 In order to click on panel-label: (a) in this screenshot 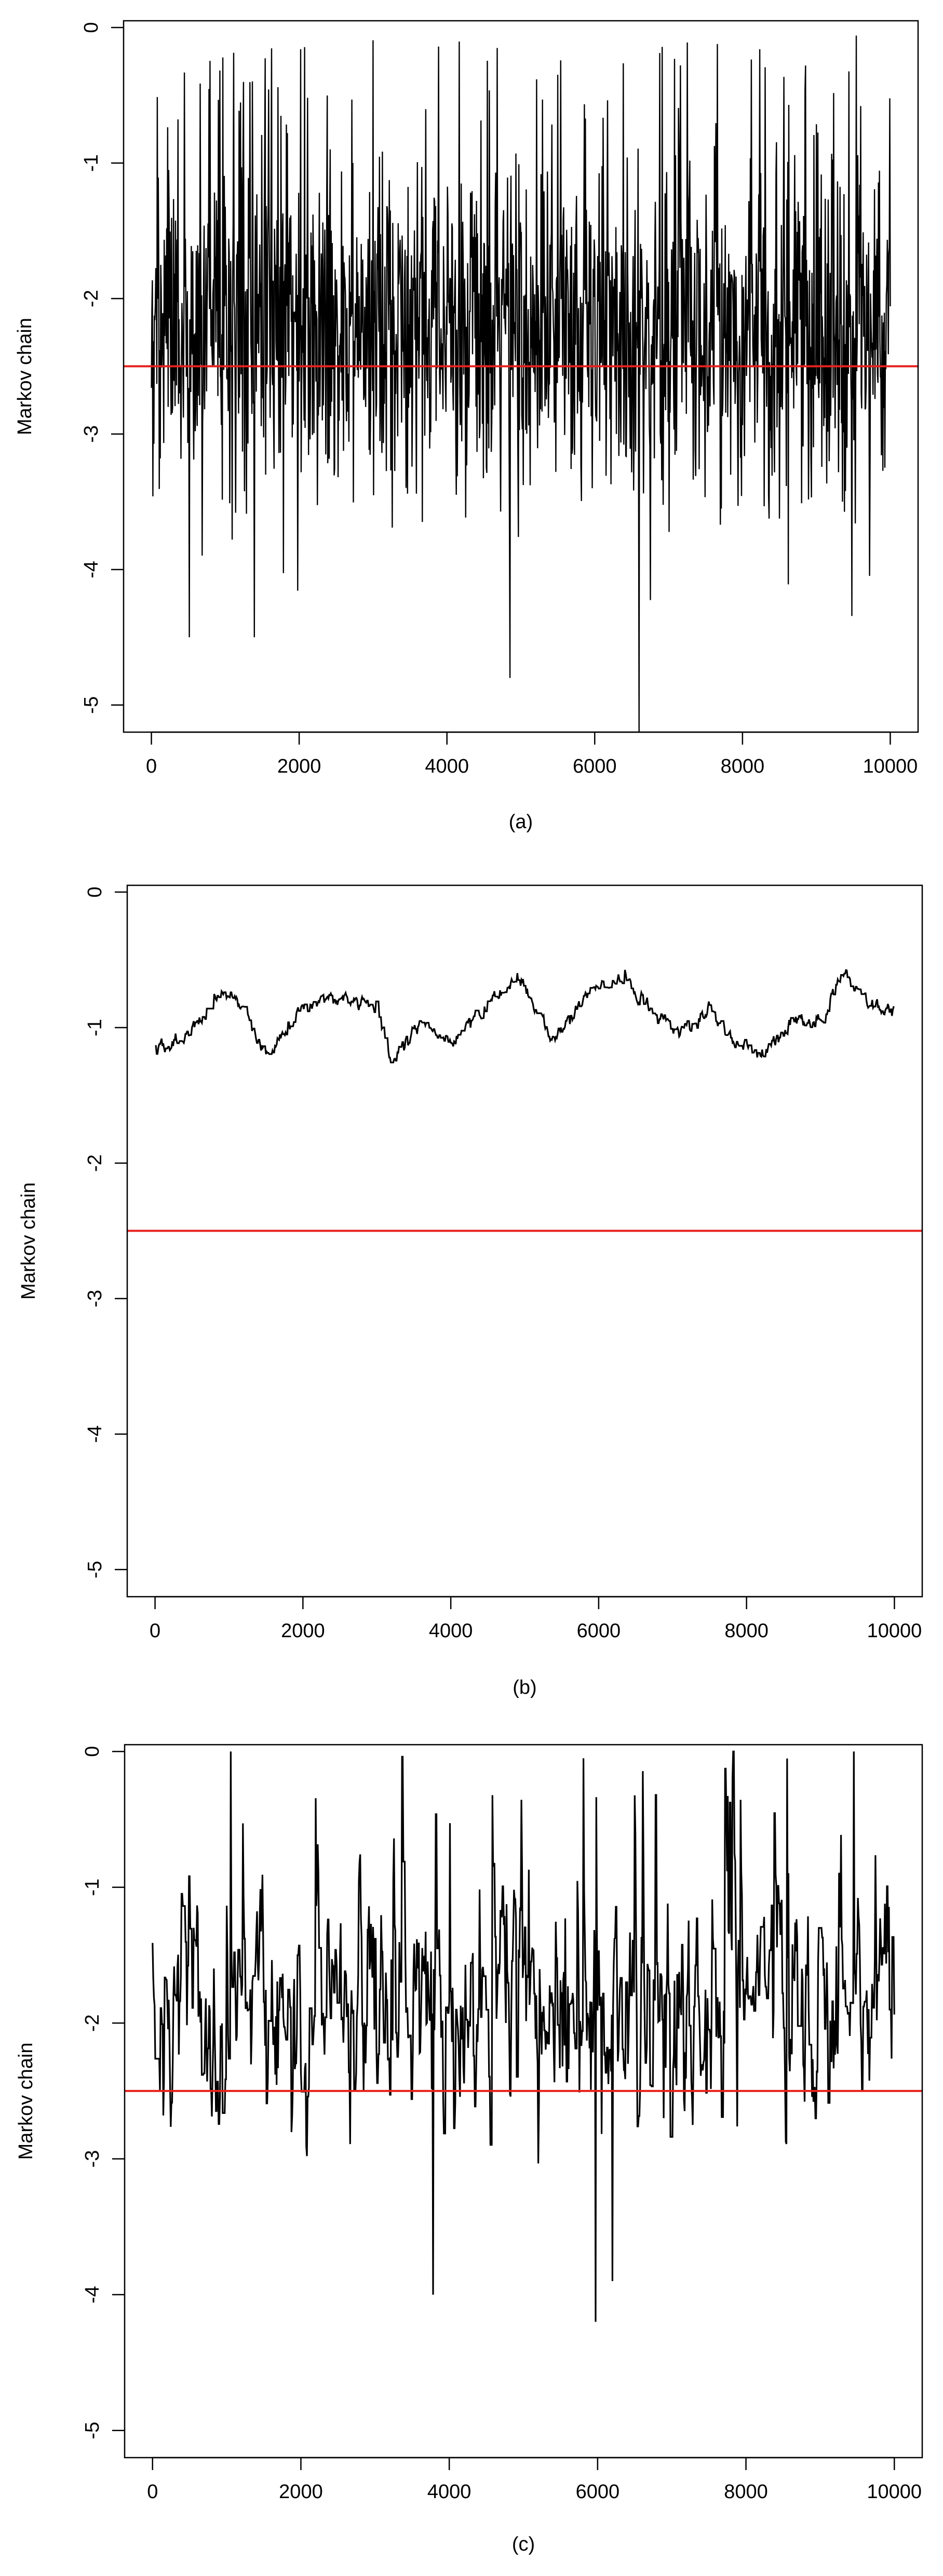, I will do `click(521, 822)`.